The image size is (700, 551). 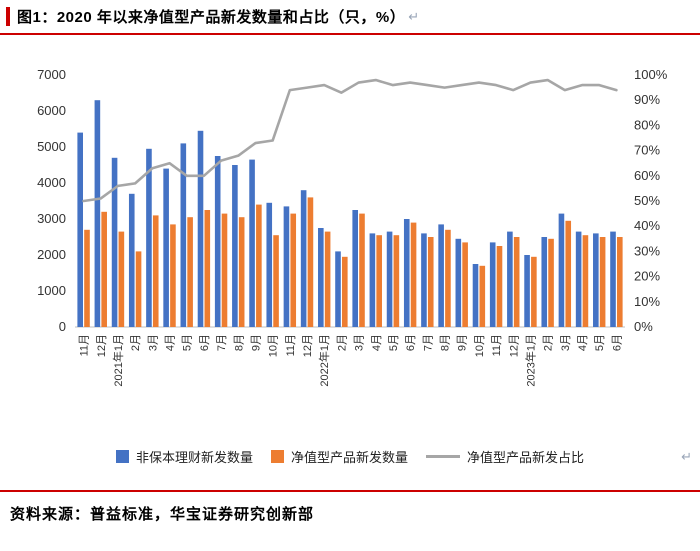 I want to click on svg-text: 100%, so click(x=651, y=74).